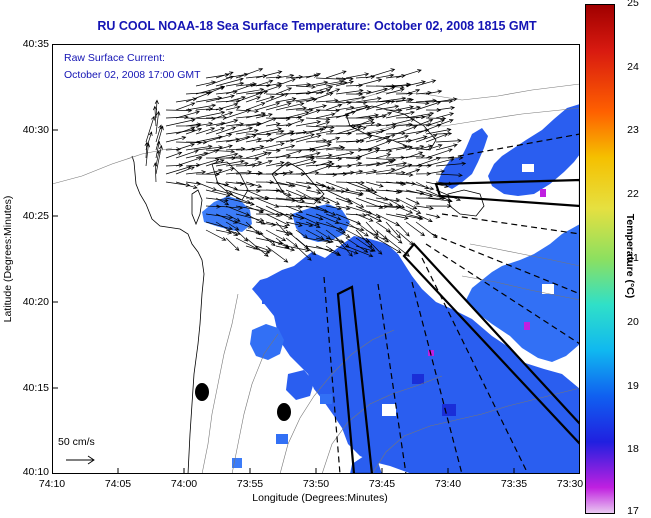 The width and height of the screenshot is (651, 518). Describe the element at coordinates (35, 130) in the screenshot. I see `y-tick-label: 40:30` at that location.